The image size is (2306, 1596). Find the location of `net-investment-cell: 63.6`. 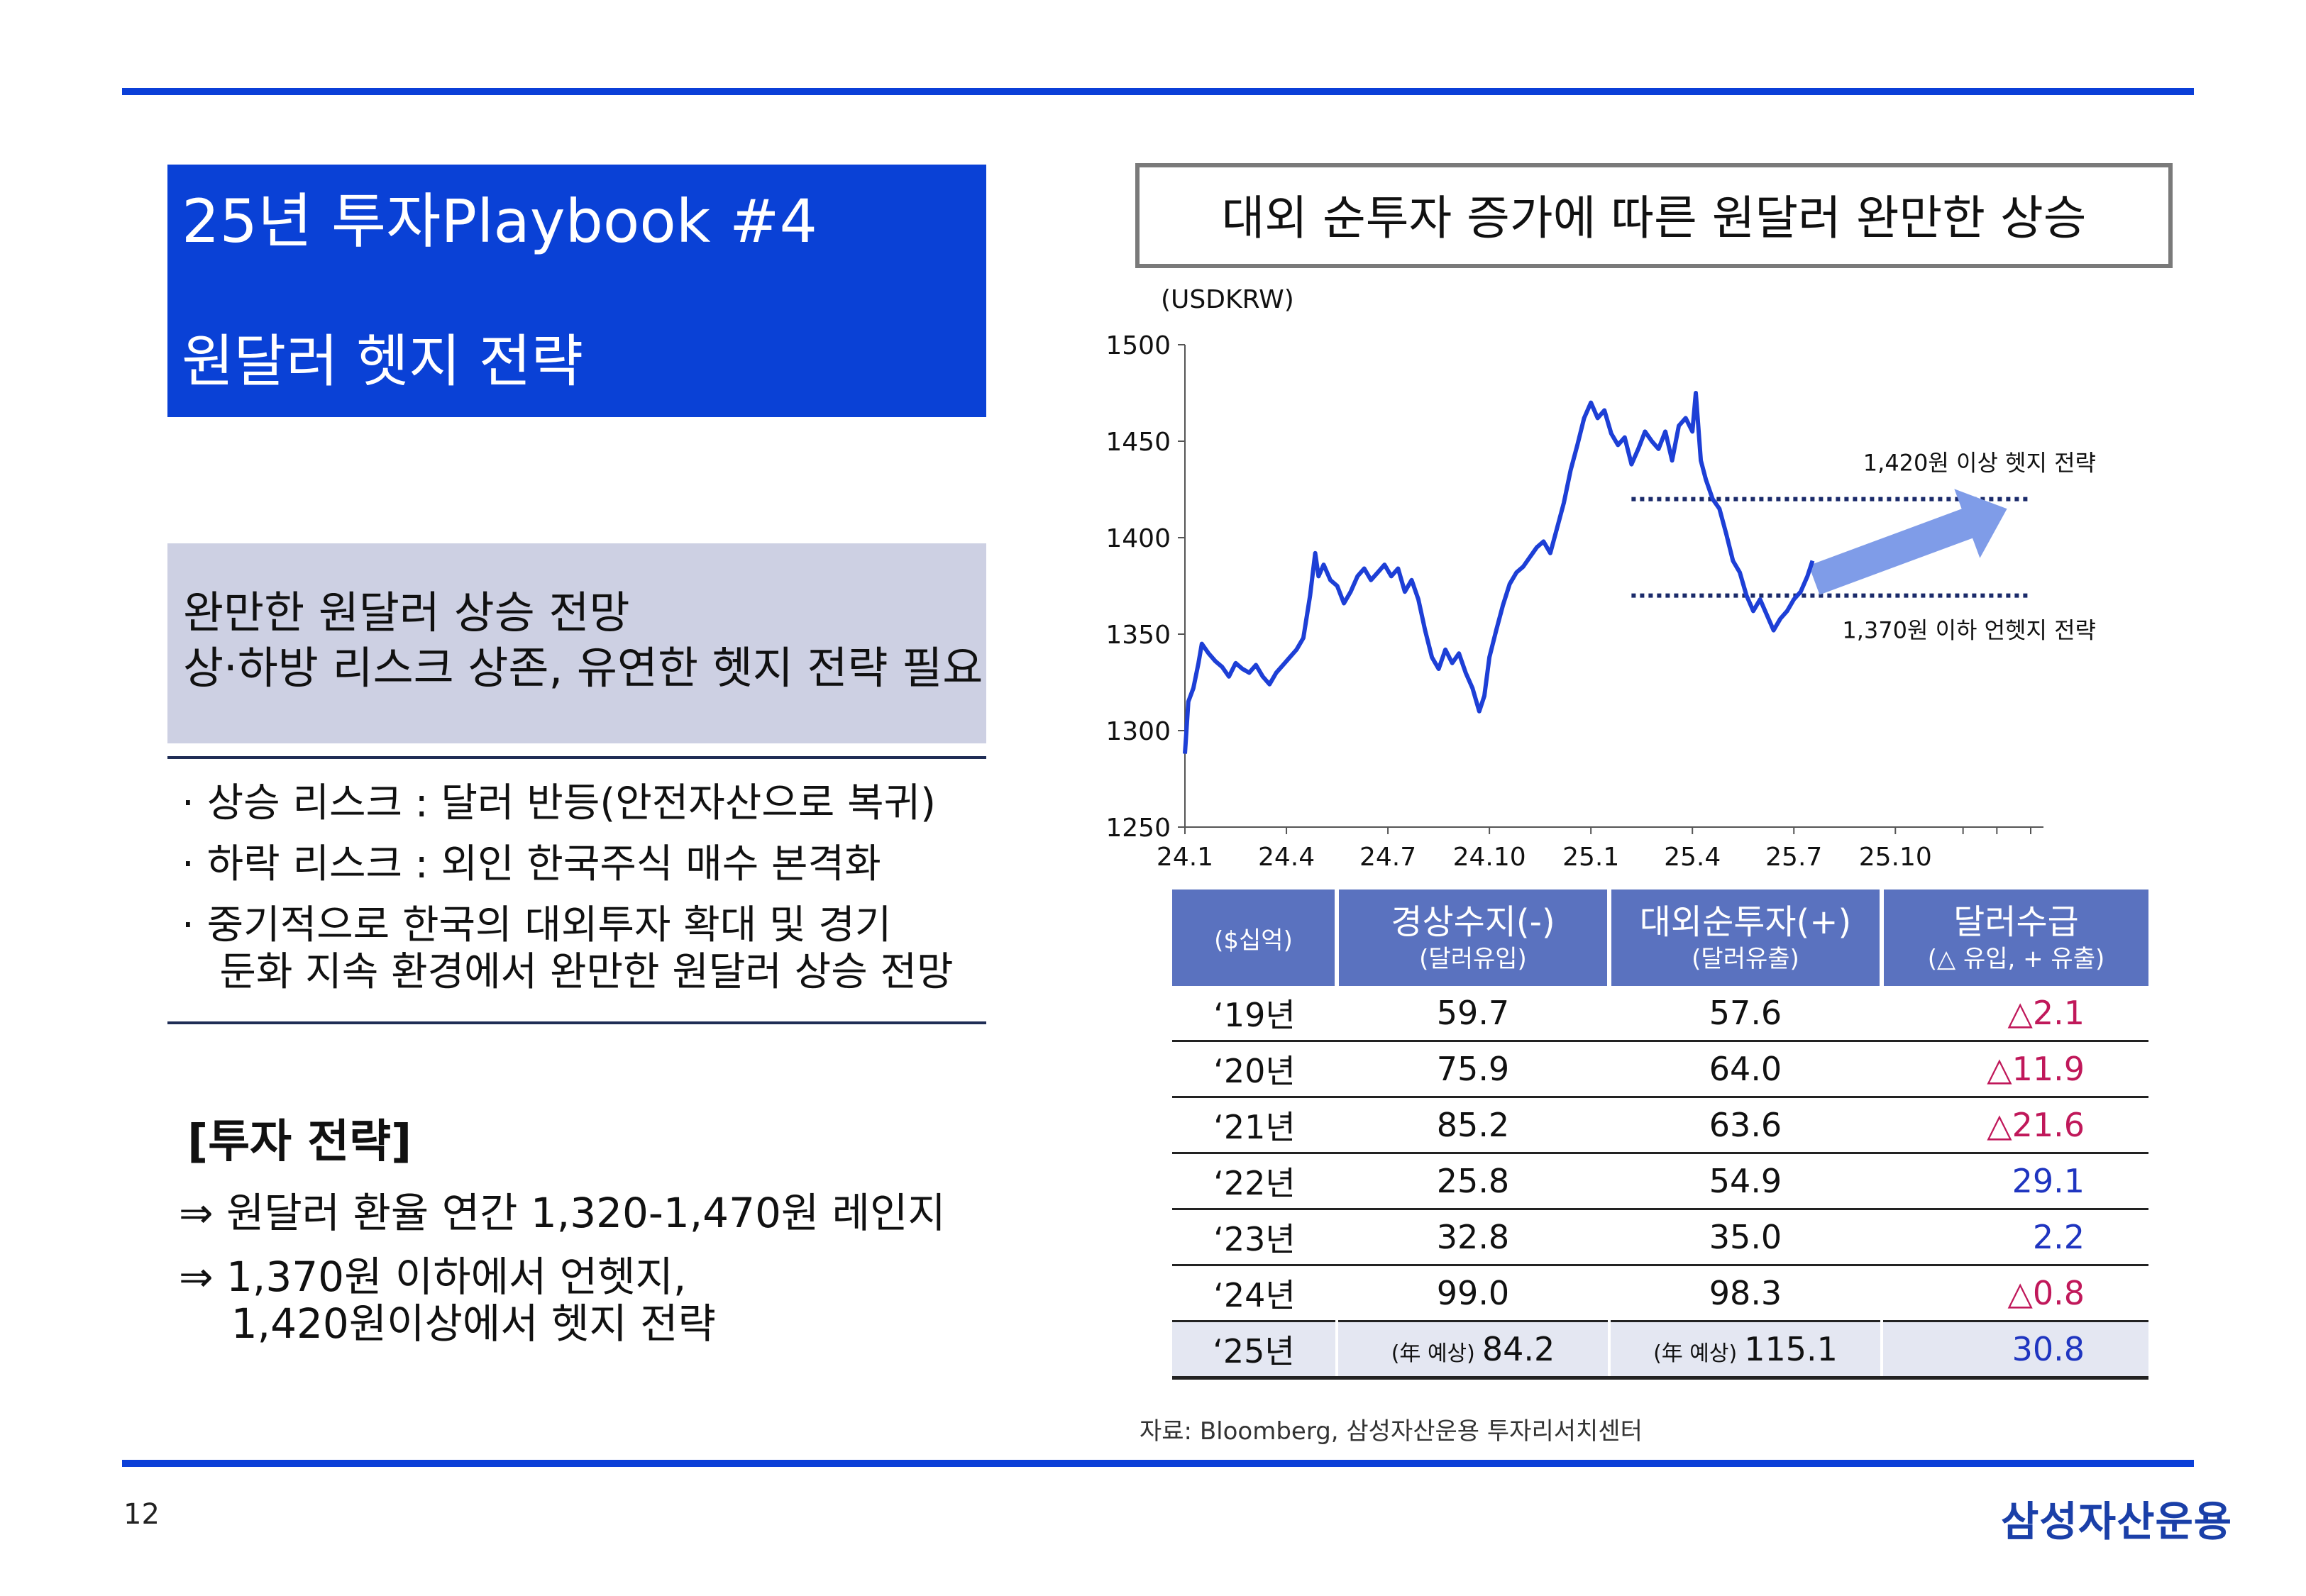

net-investment-cell: 63.6 is located at coordinates (1745, 1125).